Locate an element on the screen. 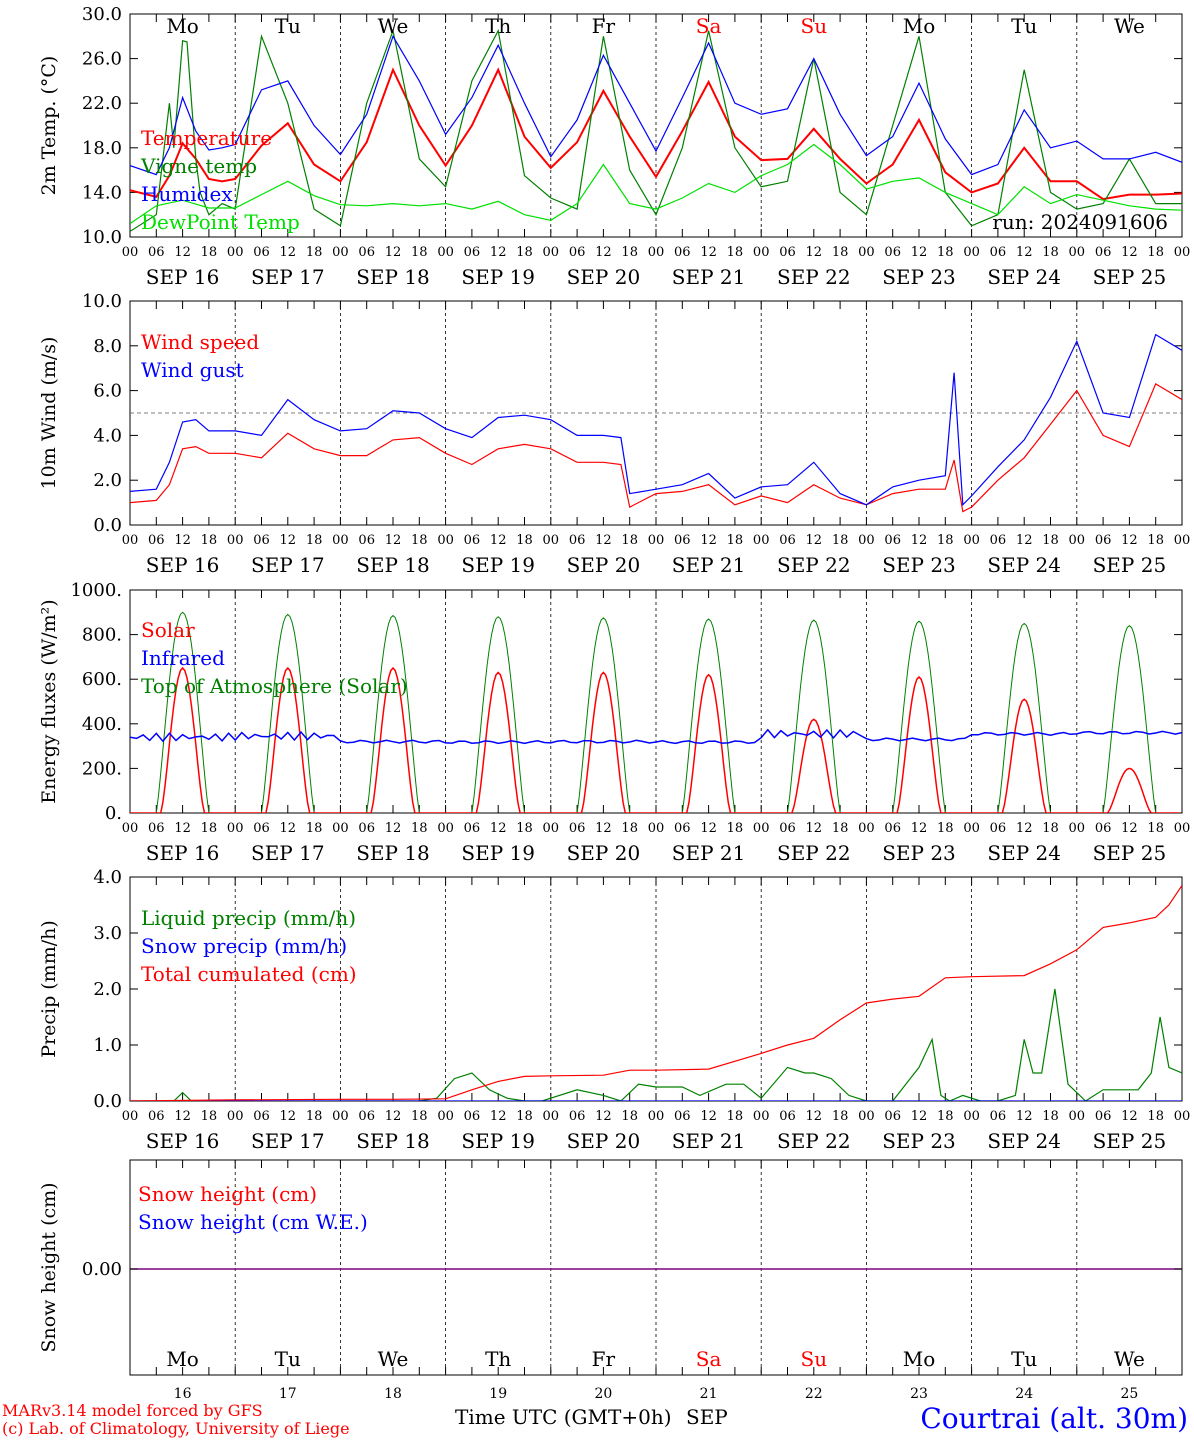 This screenshot has width=1194, height=1440. legend-entry: DewPoint Temp is located at coordinates (220, 222).